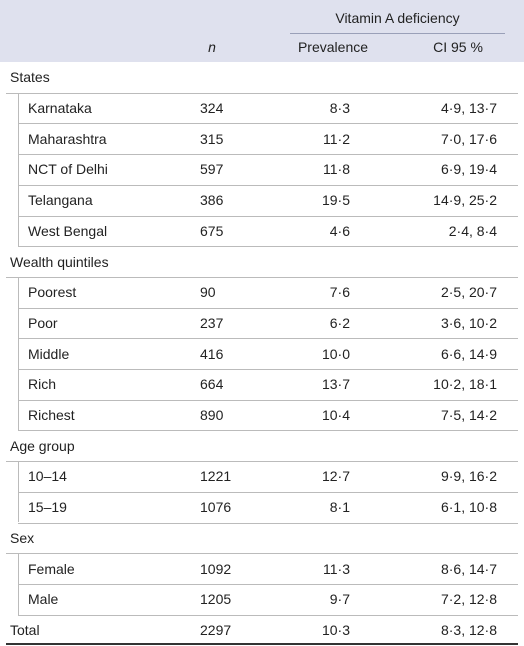  What do you see at coordinates (22, 537) in the screenshot?
I see `group-label: Sex` at bounding box center [22, 537].